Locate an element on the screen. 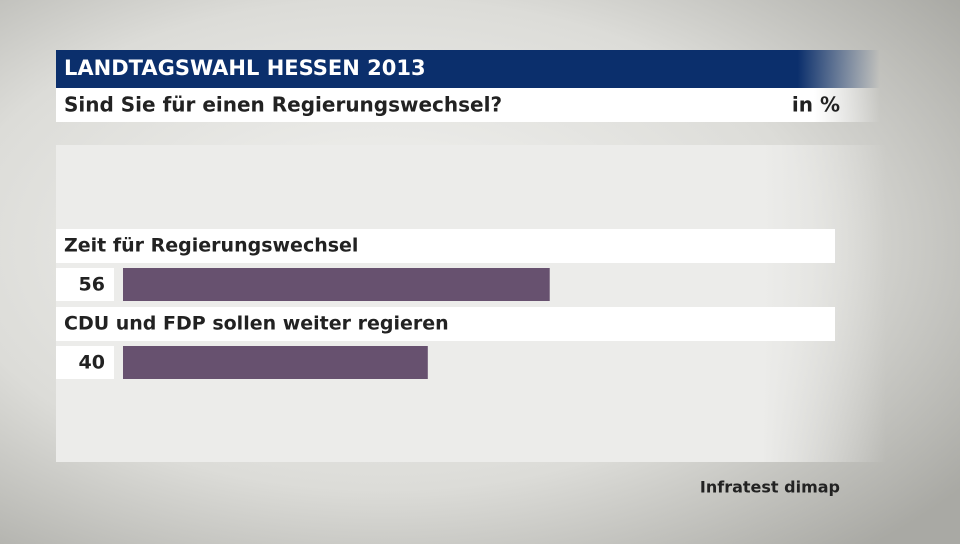 The height and width of the screenshot is (544, 960). subtitle-bar is located at coordinates (468, 105).